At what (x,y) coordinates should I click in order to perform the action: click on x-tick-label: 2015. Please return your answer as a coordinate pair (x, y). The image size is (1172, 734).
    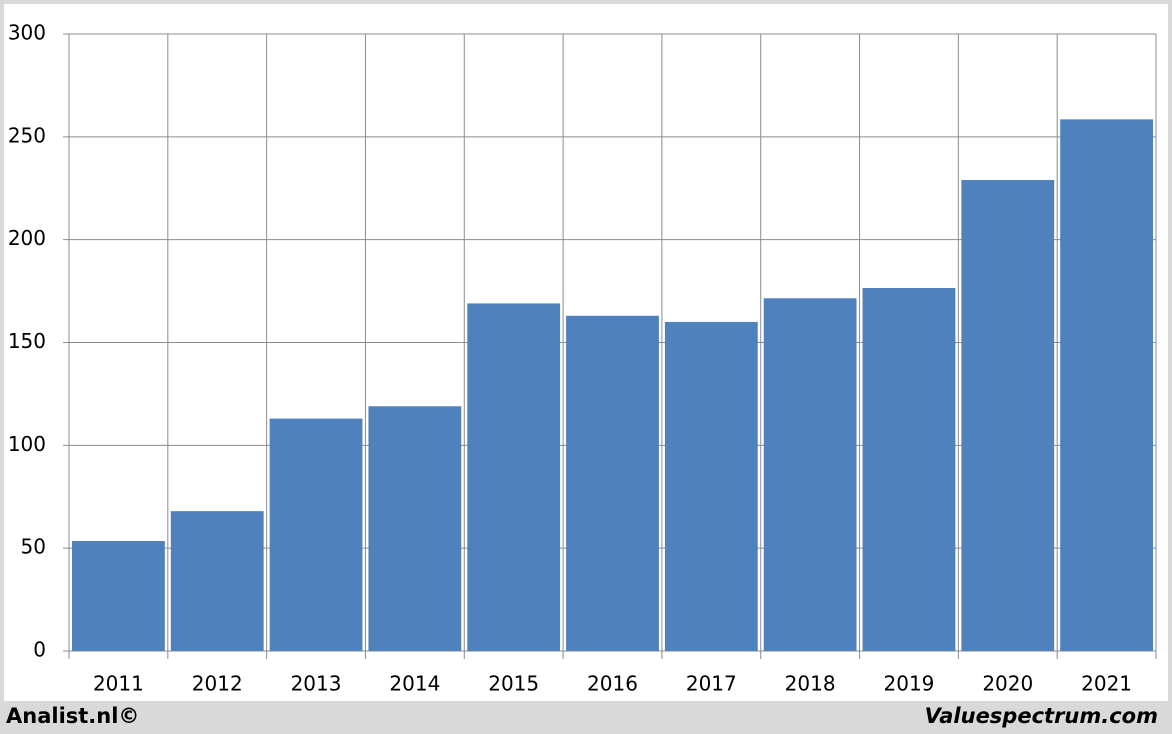
    Looking at the image, I should click on (513, 684).